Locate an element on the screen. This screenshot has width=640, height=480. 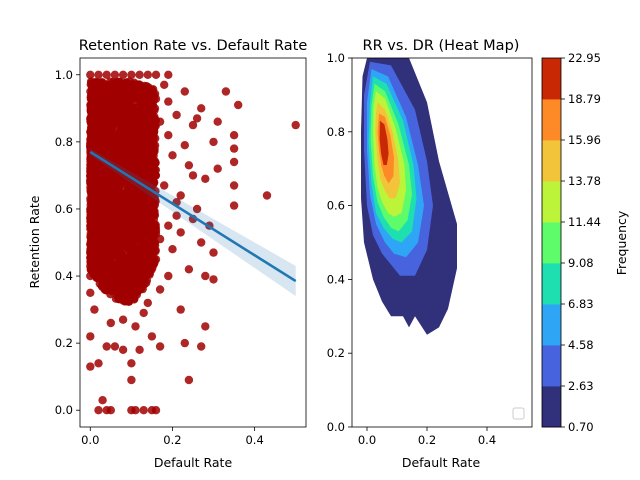
colorbar-frame is located at coordinates (551, 242).